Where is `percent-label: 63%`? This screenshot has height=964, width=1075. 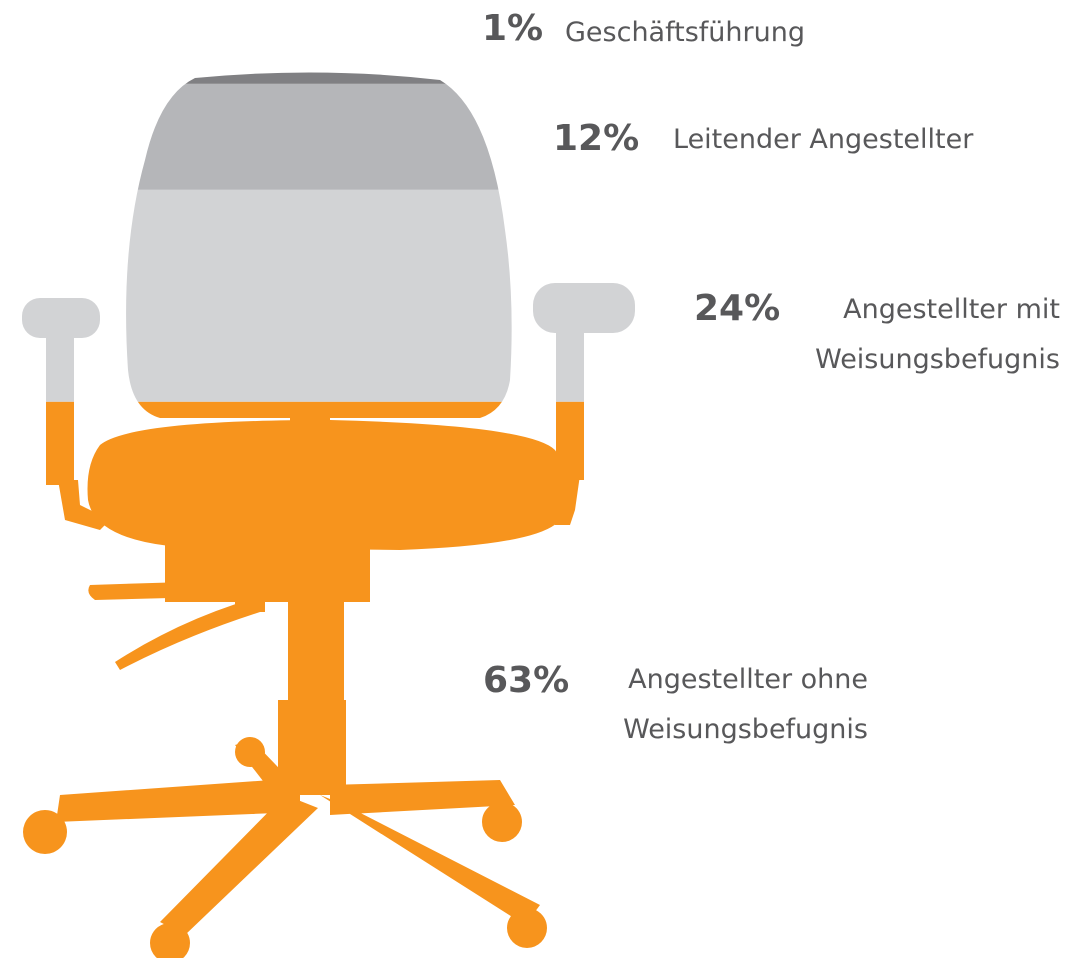 percent-label: 63% is located at coordinates (526, 680).